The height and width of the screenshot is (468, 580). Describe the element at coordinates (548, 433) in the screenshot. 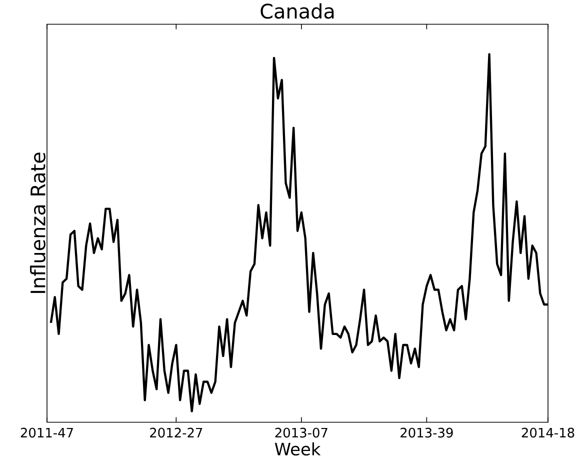

I see `x-tick-label: 2014-18` at that location.